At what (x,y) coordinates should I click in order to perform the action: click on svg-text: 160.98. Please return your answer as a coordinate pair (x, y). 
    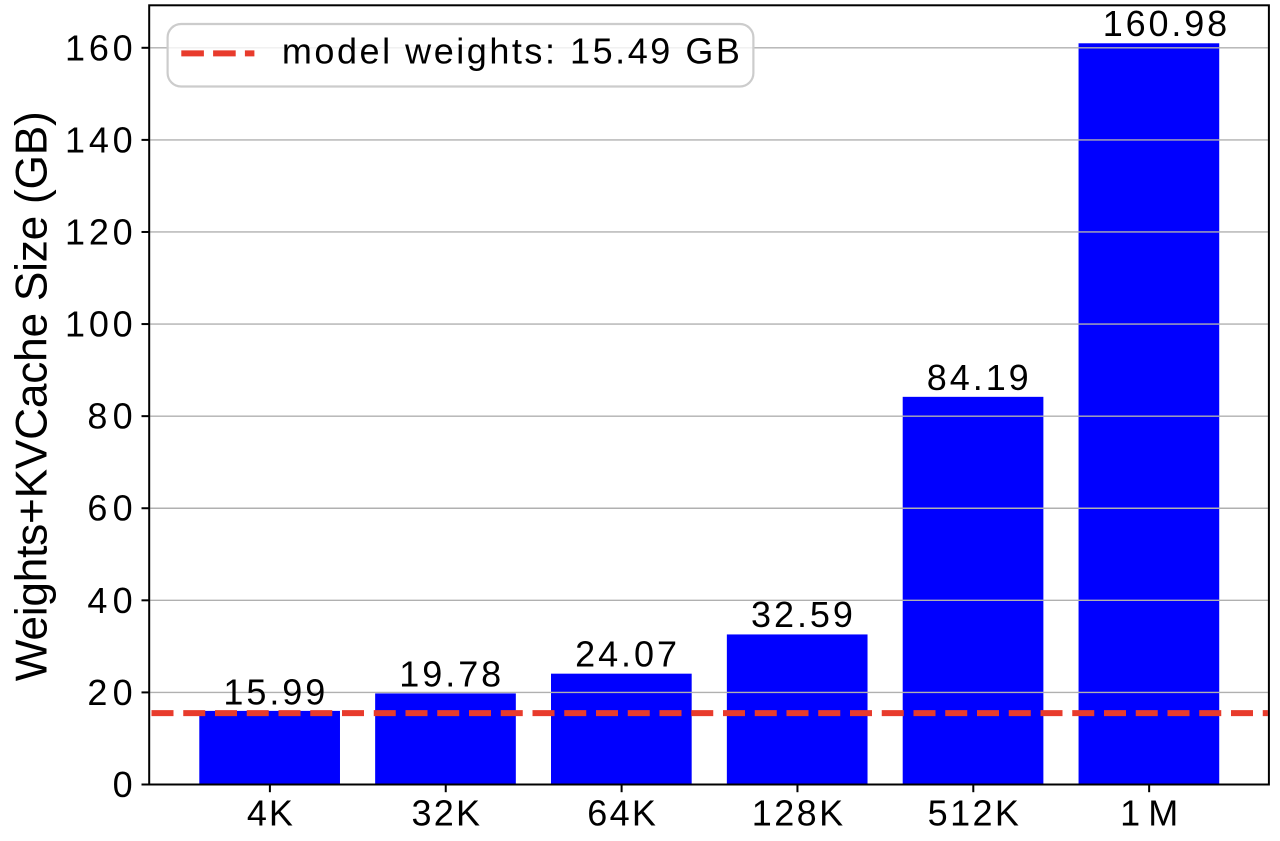
    Looking at the image, I should click on (1165, 23).